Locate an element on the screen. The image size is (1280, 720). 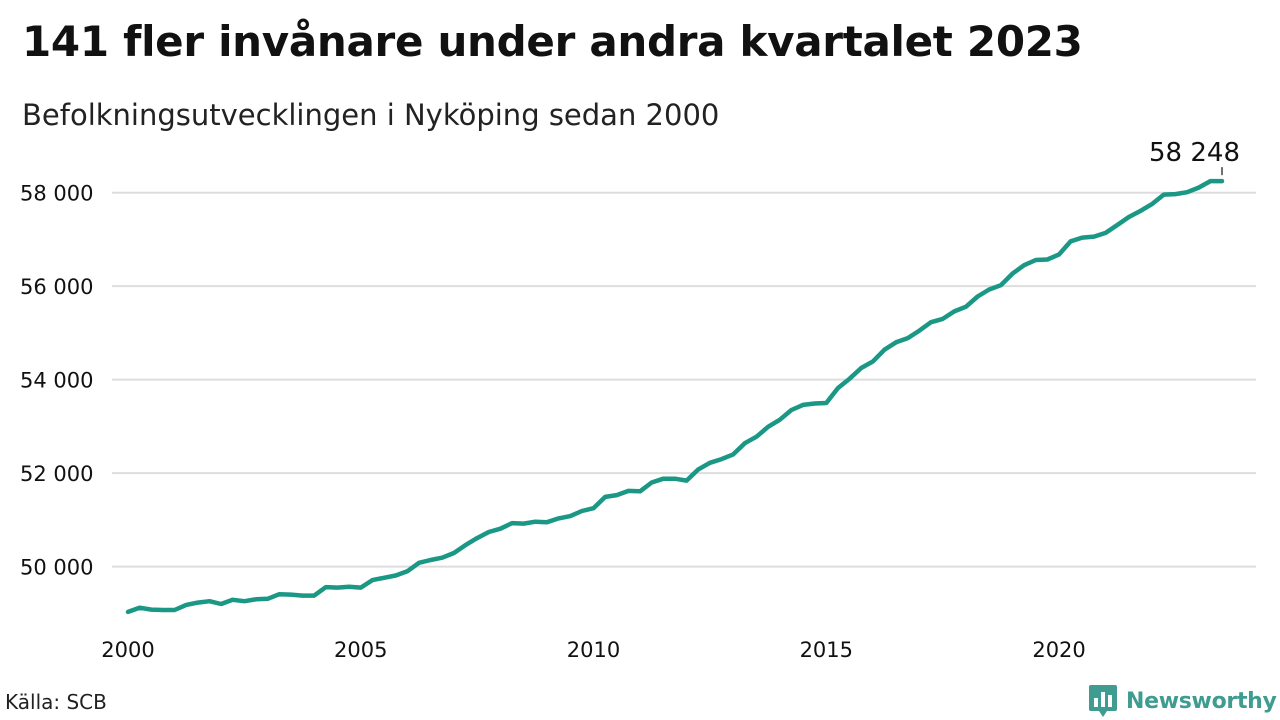
x-tick-label: 2000 is located at coordinates (127, 650).